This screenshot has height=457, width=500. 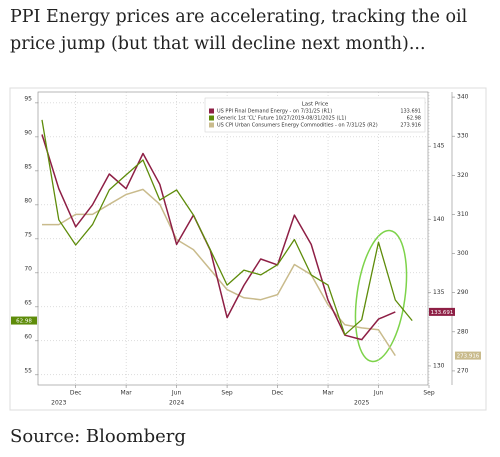 I want to click on y2-tick-label: 130, so click(x=439, y=365).